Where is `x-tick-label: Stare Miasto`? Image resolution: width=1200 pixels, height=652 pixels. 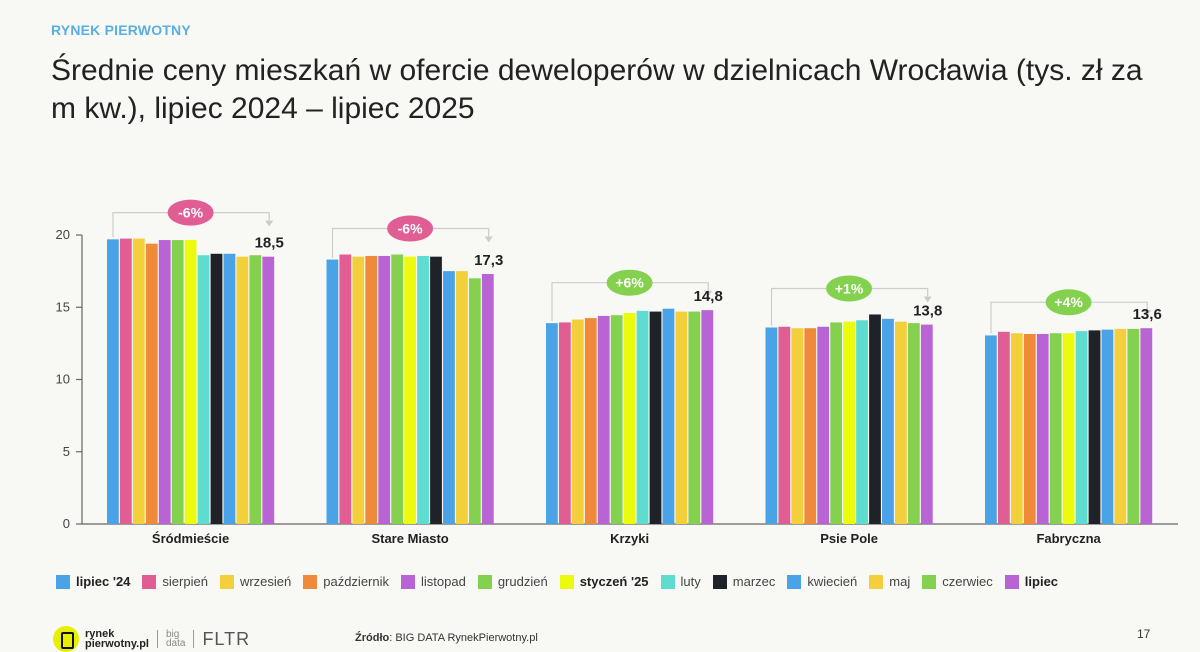 x-tick-label: Stare Miasto is located at coordinates (409, 538).